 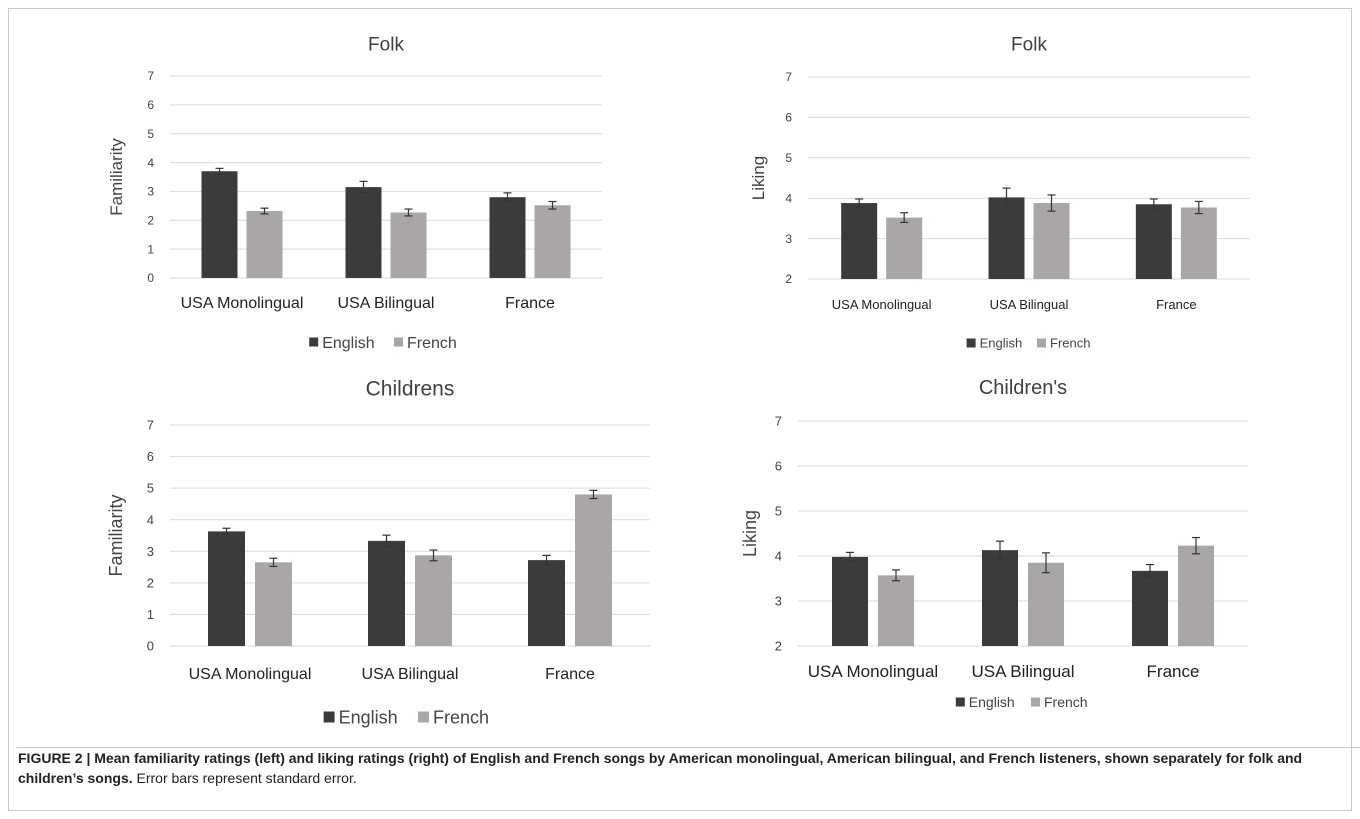 What do you see at coordinates (688, 747) in the screenshot?
I see `caption-divider` at bounding box center [688, 747].